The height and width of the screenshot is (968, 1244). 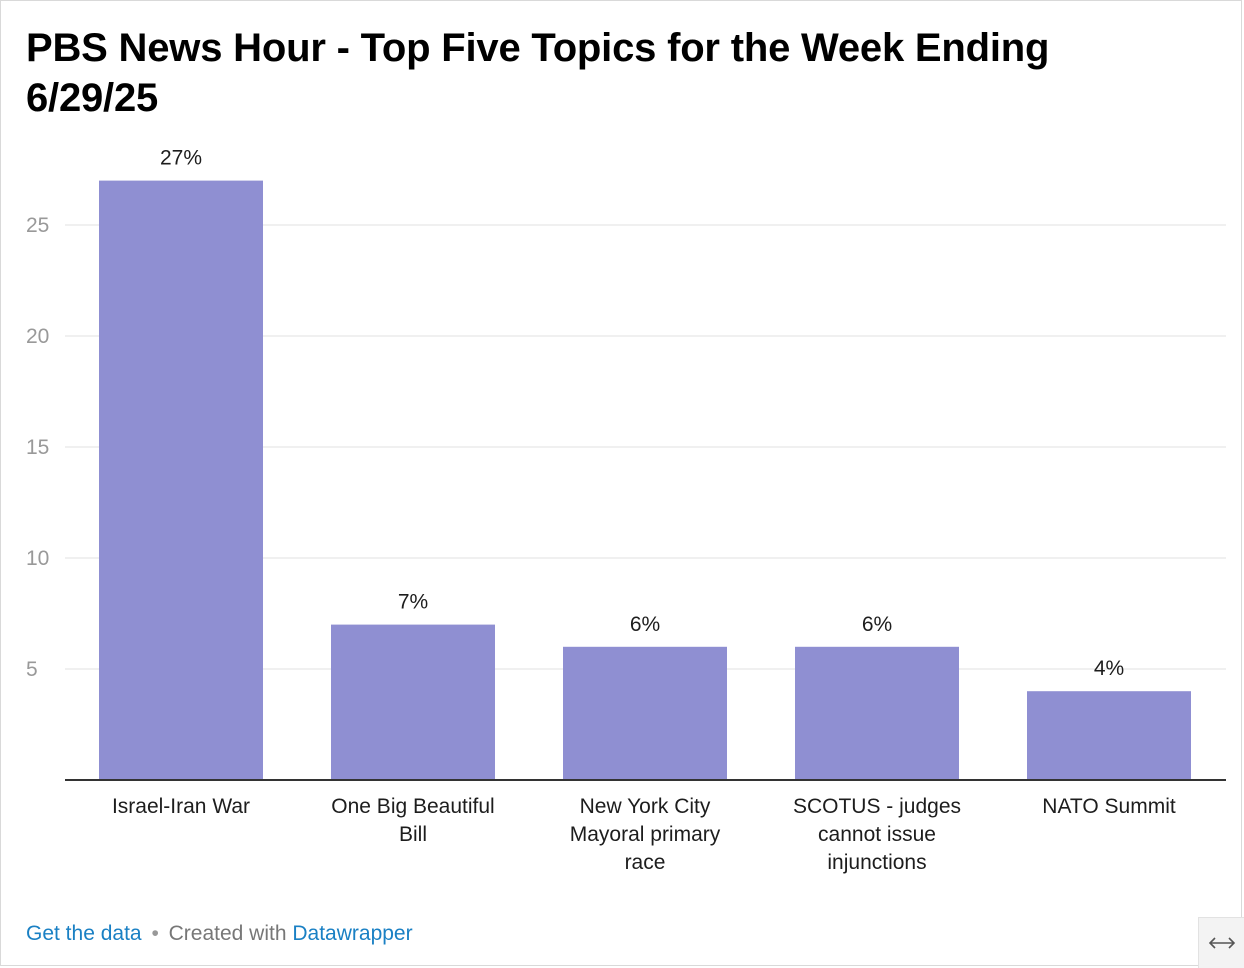 I want to click on x-category-label: Mayoral primary, so click(x=645, y=834).